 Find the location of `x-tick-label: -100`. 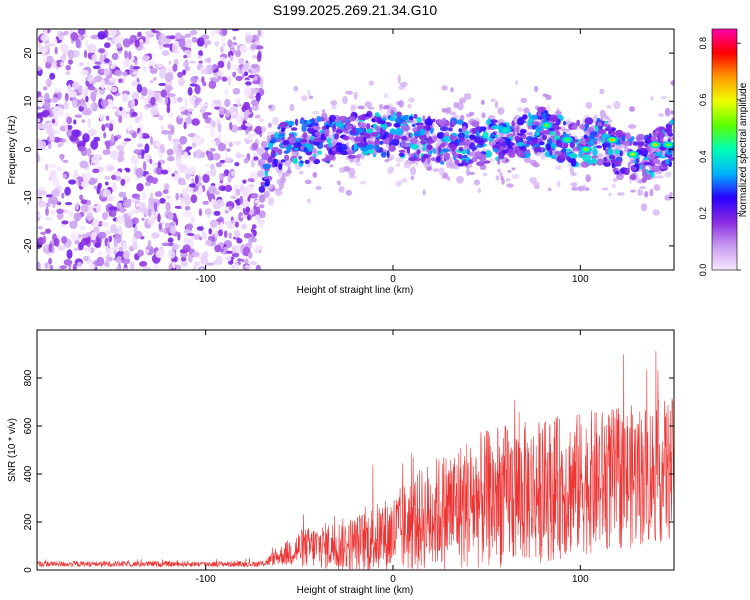

x-tick-label: -100 is located at coordinates (206, 579).